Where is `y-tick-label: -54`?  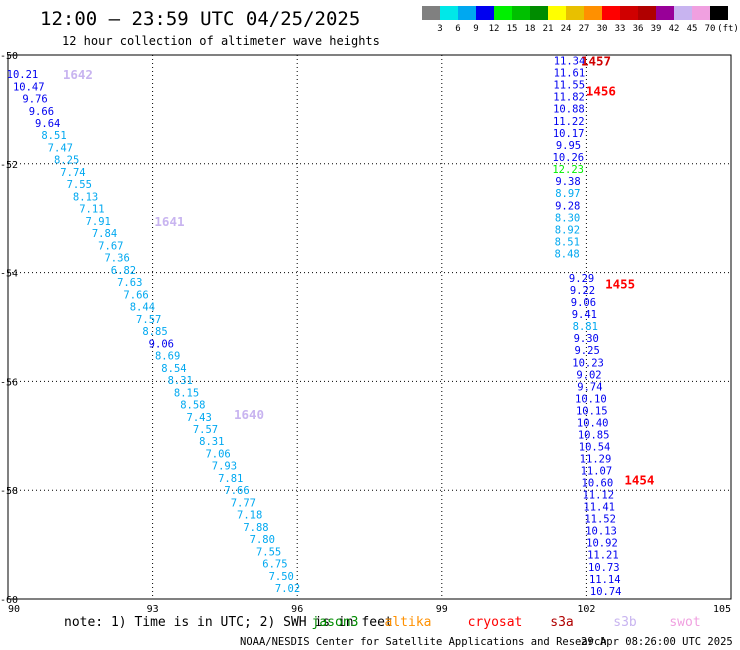
y-tick-label: -54 is located at coordinates (9, 274).